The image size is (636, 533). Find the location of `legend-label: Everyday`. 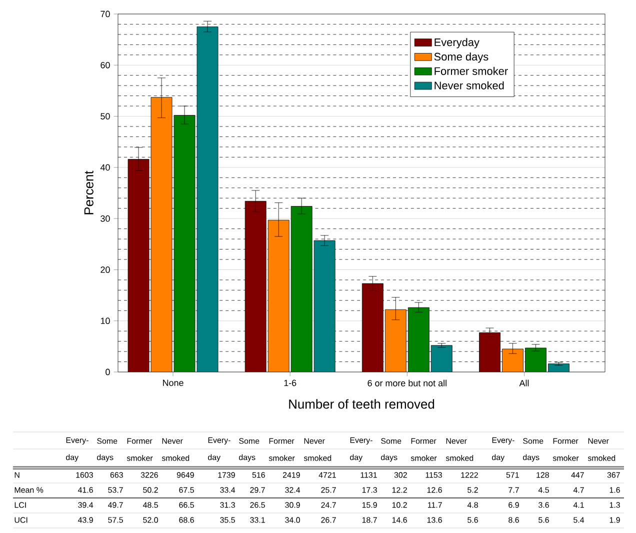

legend-label: Everyday is located at coordinates (457, 43).